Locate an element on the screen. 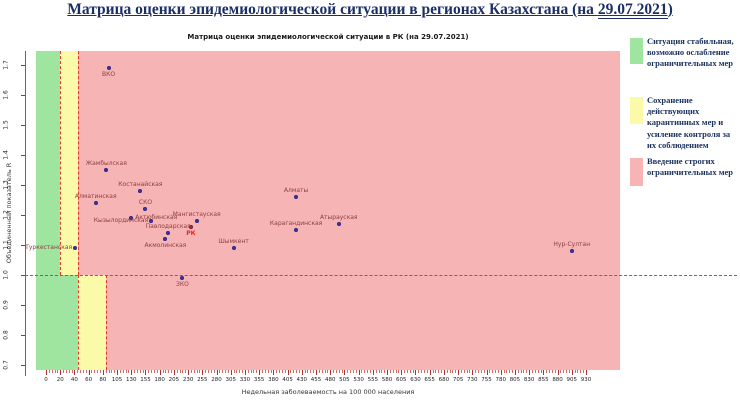 The height and width of the screenshot is (405, 740). x-axis-tick-label: 155 is located at coordinates (145, 380).